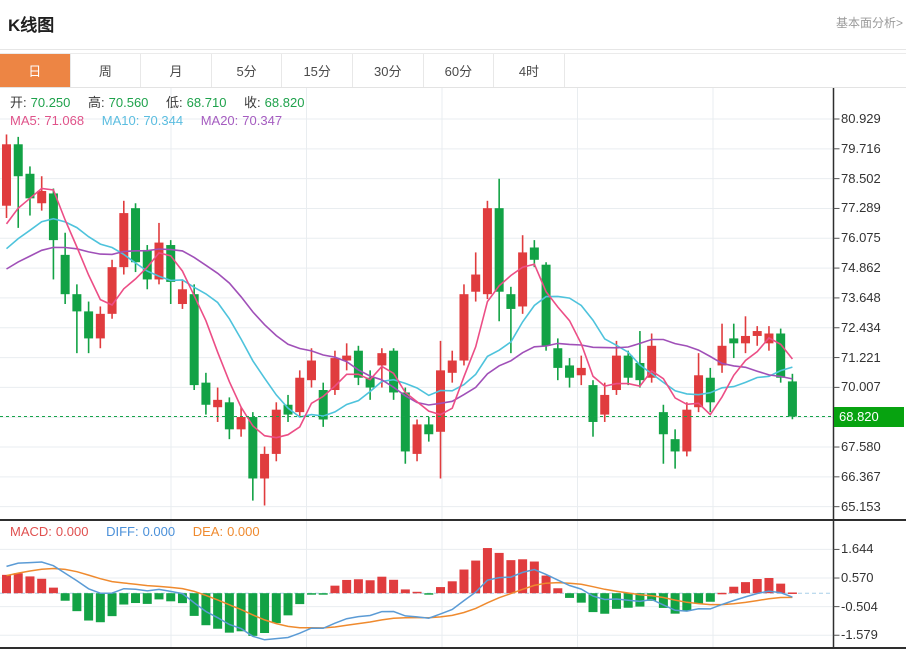  What do you see at coordinates (174, 102) in the screenshot?
I see `low-label: 低:` at bounding box center [174, 102].